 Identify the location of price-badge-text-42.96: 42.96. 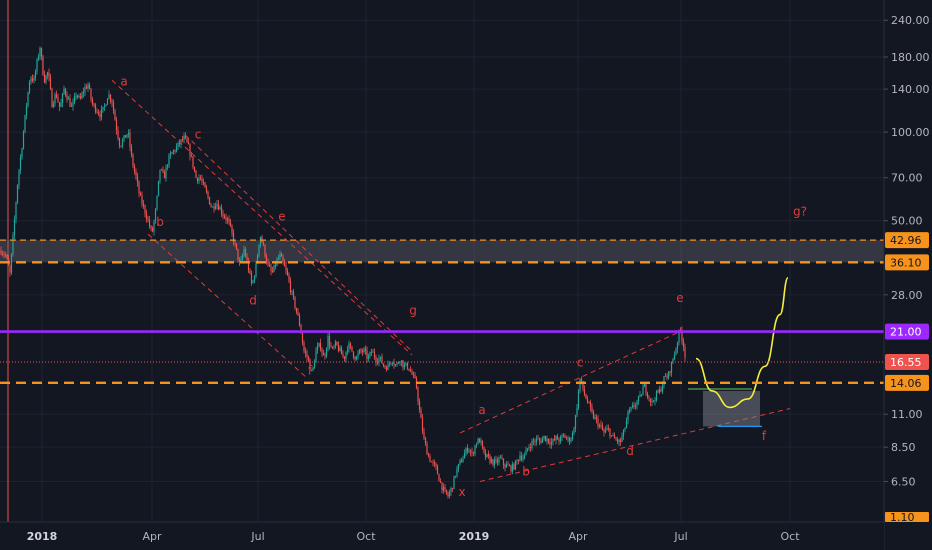
(906, 240).